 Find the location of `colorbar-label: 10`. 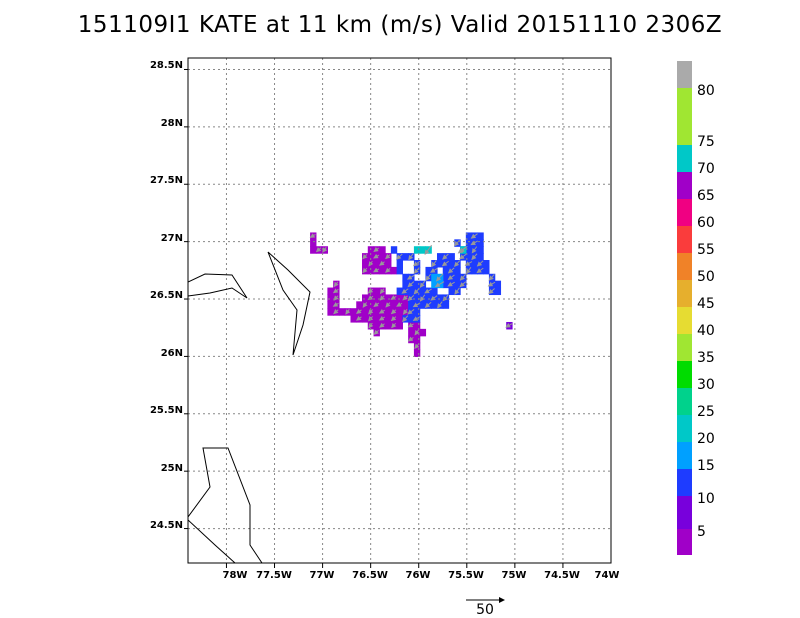

colorbar-label: 10 is located at coordinates (706, 499).